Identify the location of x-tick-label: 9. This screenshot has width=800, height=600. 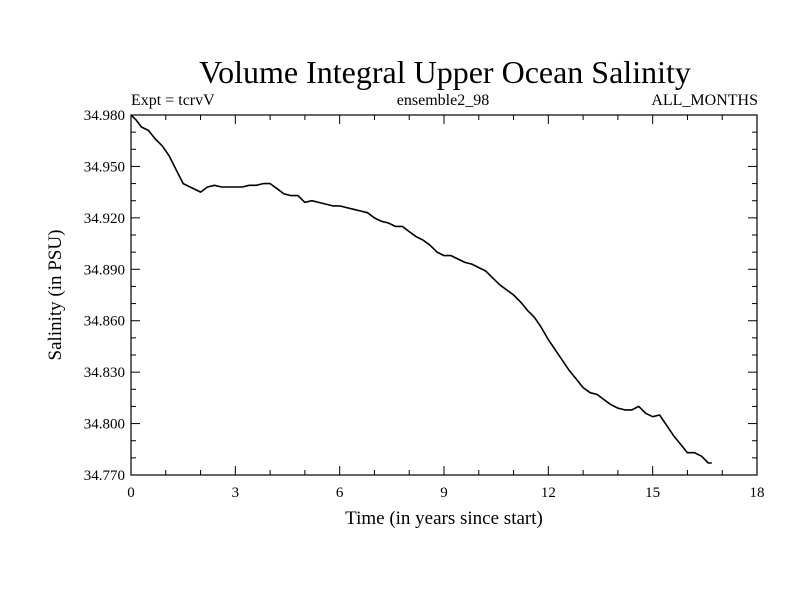
(444, 493).